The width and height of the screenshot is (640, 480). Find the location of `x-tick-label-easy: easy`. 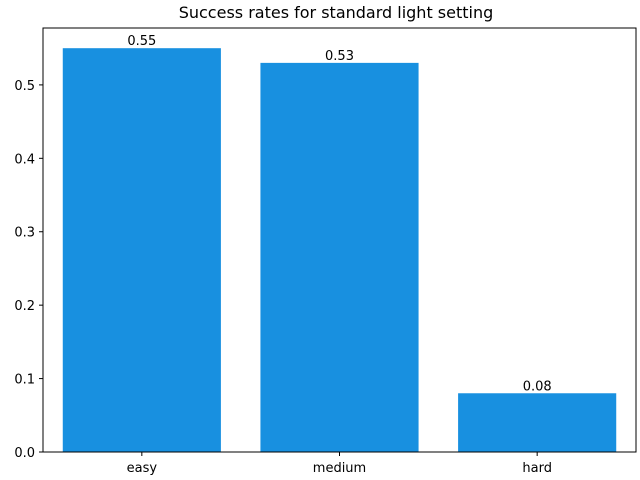

x-tick-label-easy: easy is located at coordinates (142, 468).